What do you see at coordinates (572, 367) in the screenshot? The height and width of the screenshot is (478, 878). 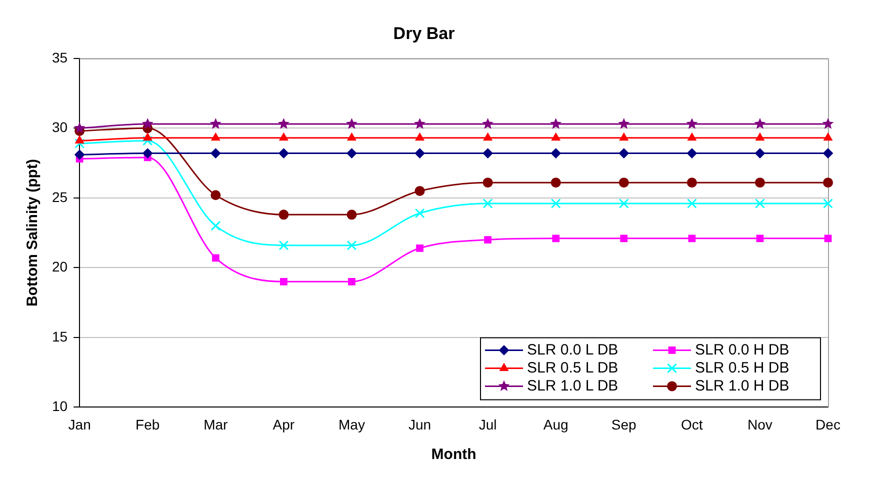 I see `legend-label: SLR 0.5 L DB` at bounding box center [572, 367].